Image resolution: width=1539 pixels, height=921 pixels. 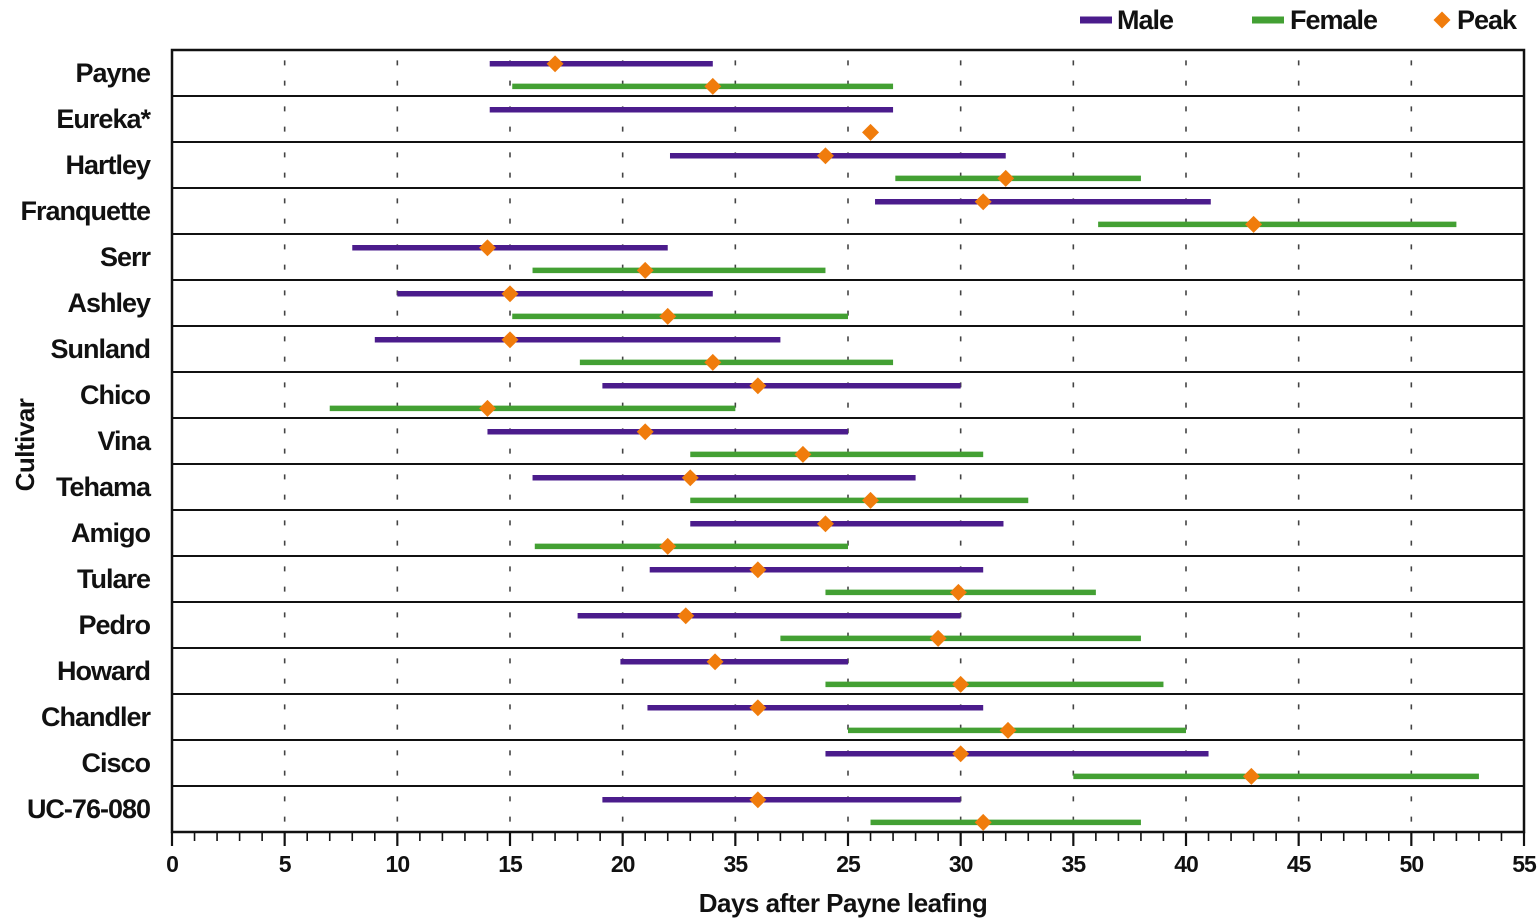 What do you see at coordinates (101, 349) in the screenshot?
I see `category-label: Sunland` at bounding box center [101, 349].